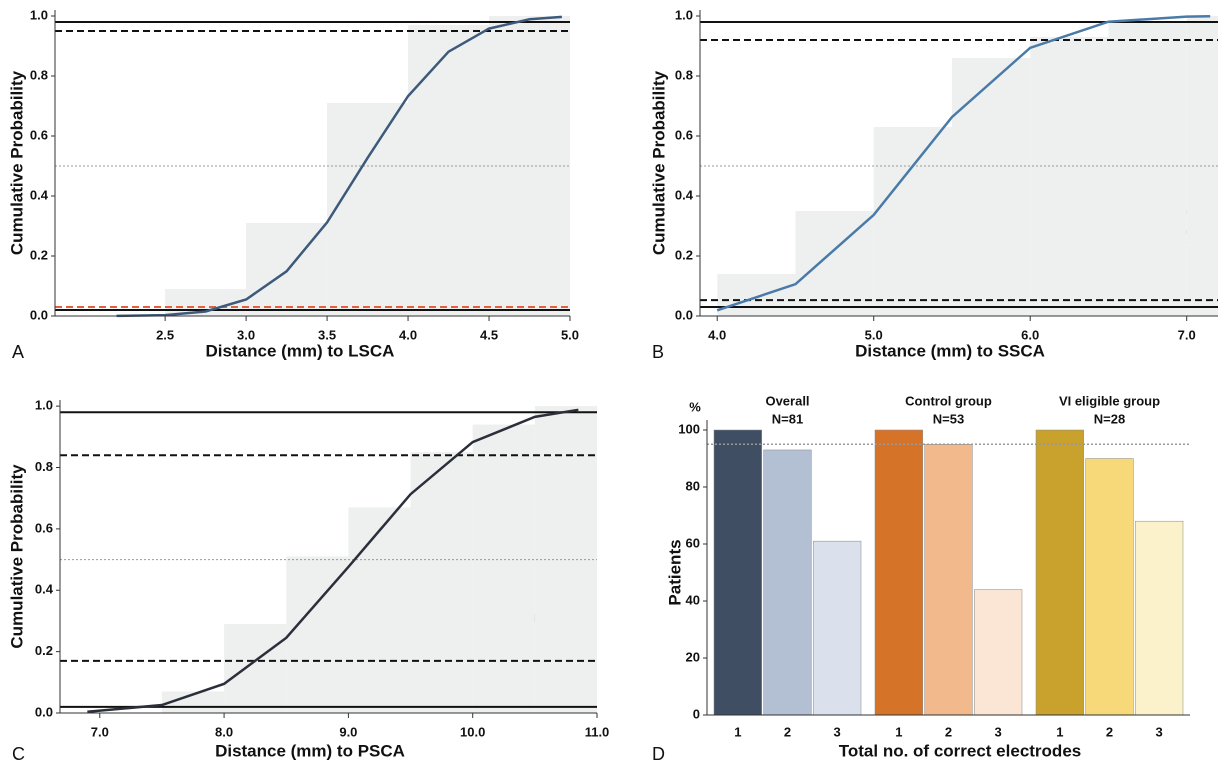  Describe the element at coordinates (693, 485) in the screenshot. I see `y-tick-label: 80` at that location.